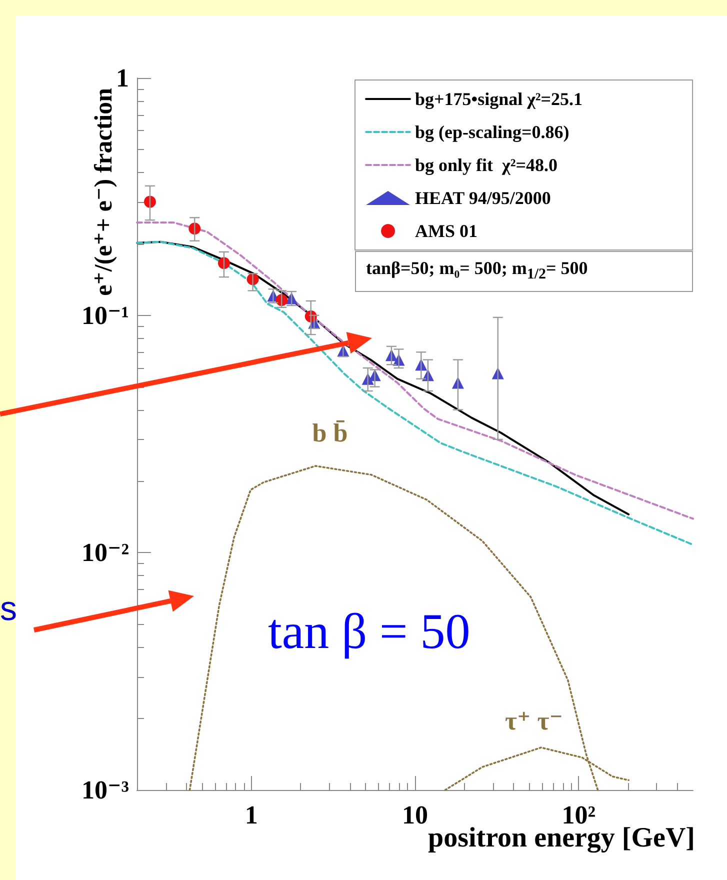 The width and height of the screenshot is (727, 880). Describe the element at coordinates (534, 721) in the screenshot. I see `annotation: τ⁺ τ⁻` at that location.